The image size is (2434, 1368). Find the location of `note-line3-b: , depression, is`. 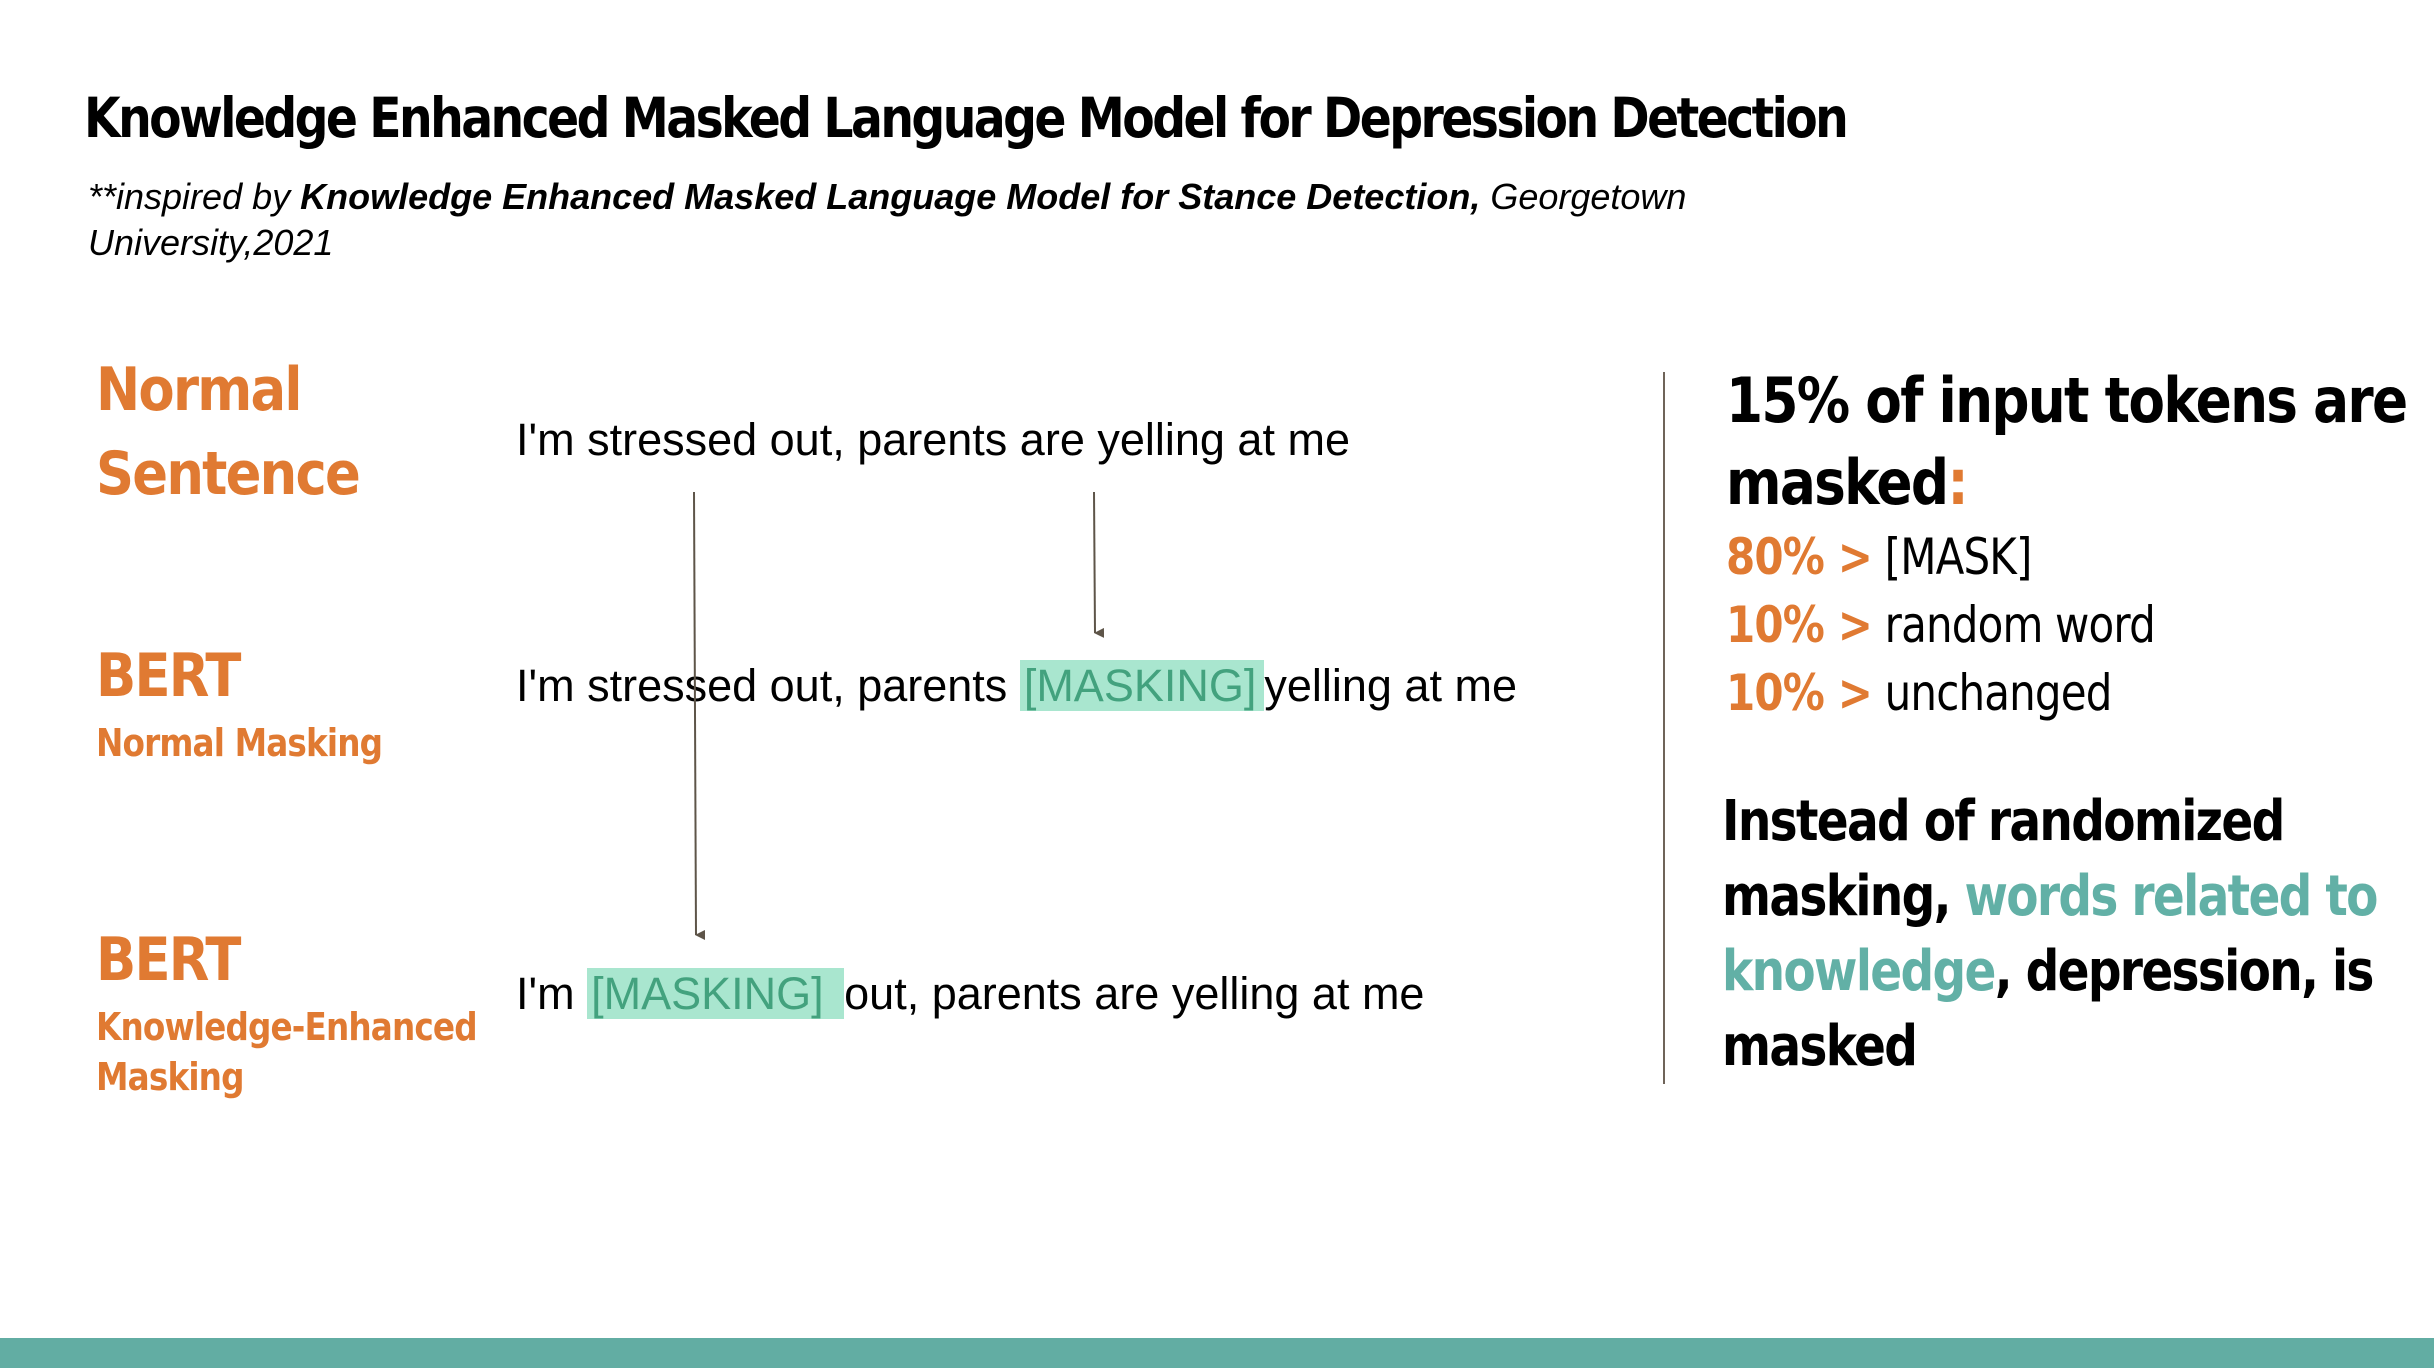

note-line3-b: , depression, is is located at coordinates (2184, 971).